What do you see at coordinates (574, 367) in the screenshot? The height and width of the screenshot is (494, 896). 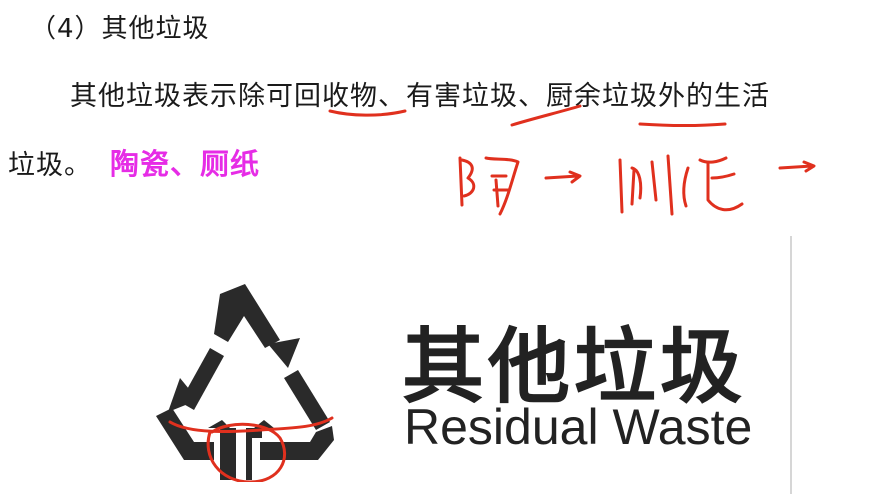 I see `sign-label-chinese: 其他垃圾` at bounding box center [574, 367].